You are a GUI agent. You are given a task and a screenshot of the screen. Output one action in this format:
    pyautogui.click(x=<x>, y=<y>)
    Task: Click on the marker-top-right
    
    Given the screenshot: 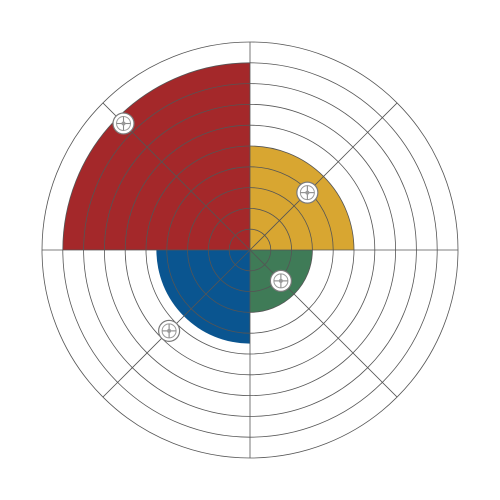 What is the action you would take?
    pyautogui.click(x=307, y=192)
    